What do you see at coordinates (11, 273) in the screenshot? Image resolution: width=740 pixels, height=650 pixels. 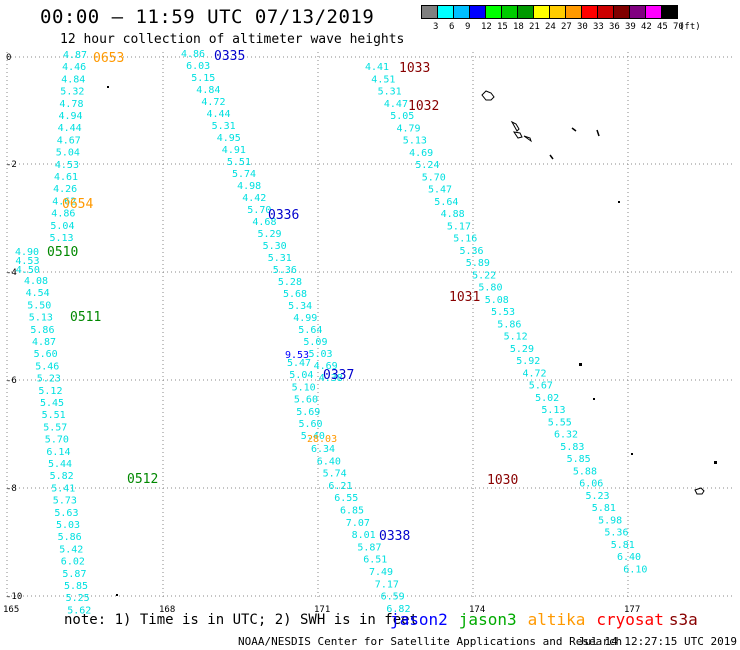 I see `lat-label: -4` at bounding box center [11, 273].